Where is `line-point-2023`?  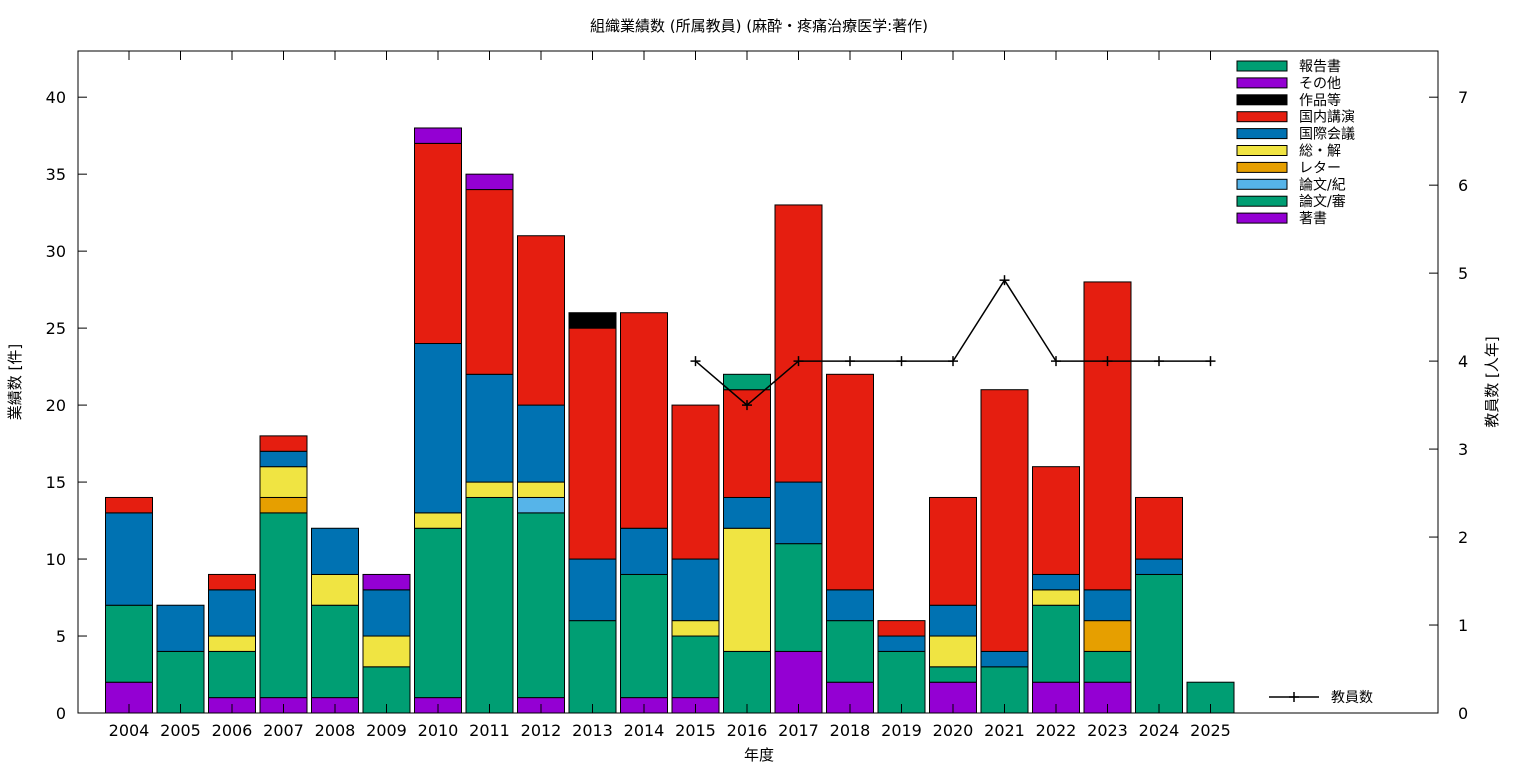 line-point-2023 is located at coordinates (1107, 361).